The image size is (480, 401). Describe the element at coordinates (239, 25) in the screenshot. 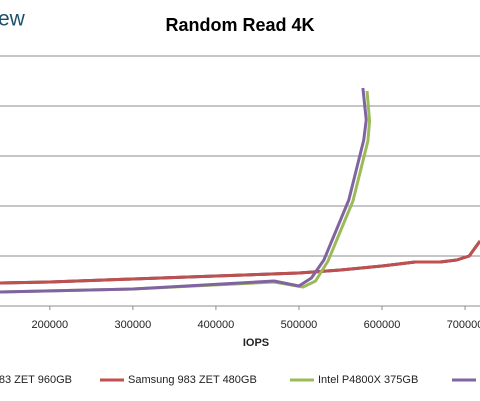

I see `chart-title: Random Read 4K` at that location.